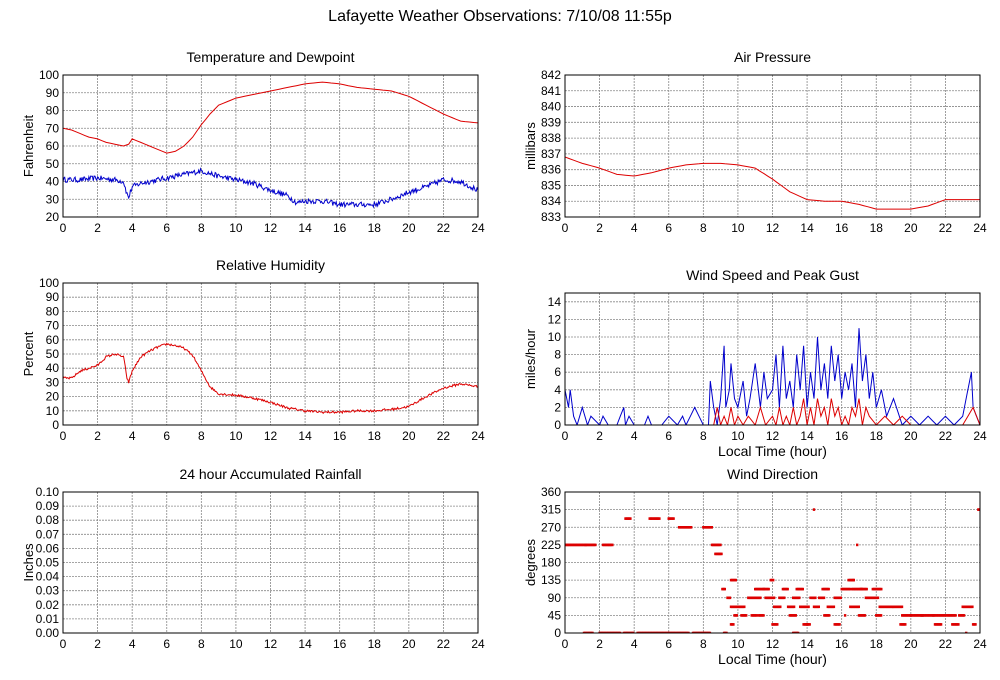 The width and height of the screenshot is (1000, 680). What do you see at coordinates (48, 633) in the screenshot?
I see `y-tick-label: 0.00` at bounding box center [48, 633].